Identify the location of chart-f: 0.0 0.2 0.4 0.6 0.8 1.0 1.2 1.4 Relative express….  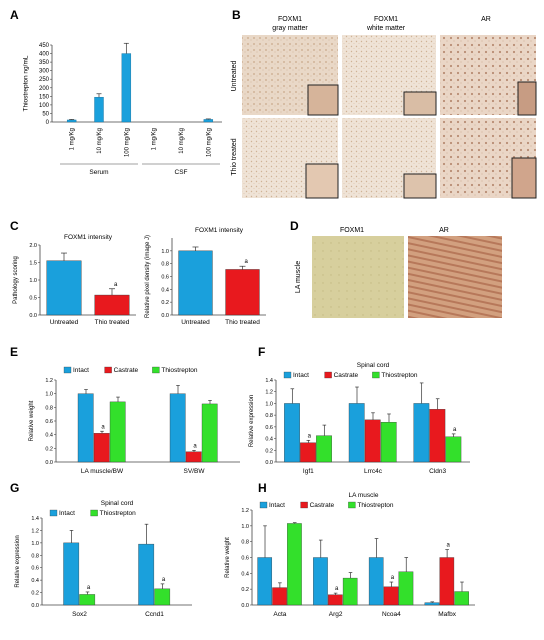
(359, 418).